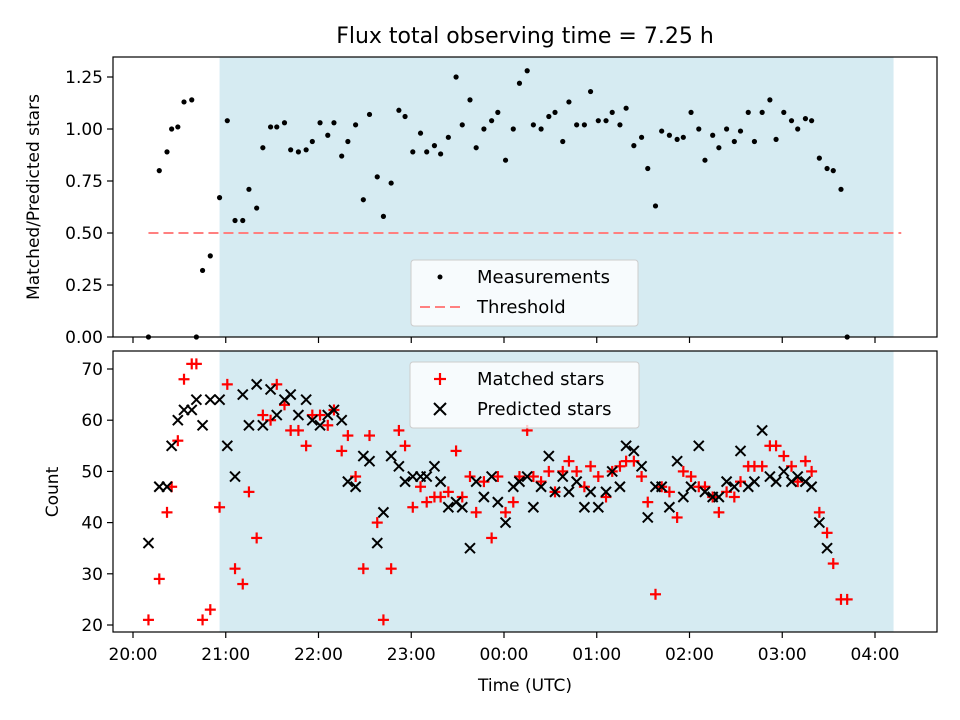 Image resolution: width=960 pixels, height=720 pixels. I want to click on y-tick-label: 0.50, so click(84, 234).